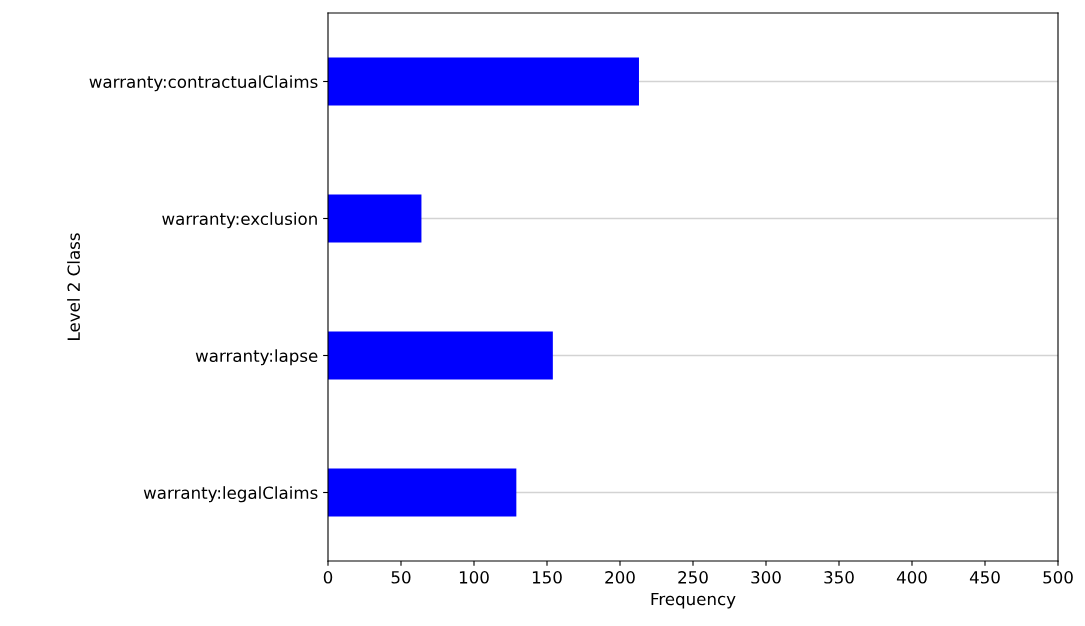 The height and width of the screenshot is (626, 1085). Describe the element at coordinates (401, 577) in the screenshot. I see `x-tick-label: 50` at that location.